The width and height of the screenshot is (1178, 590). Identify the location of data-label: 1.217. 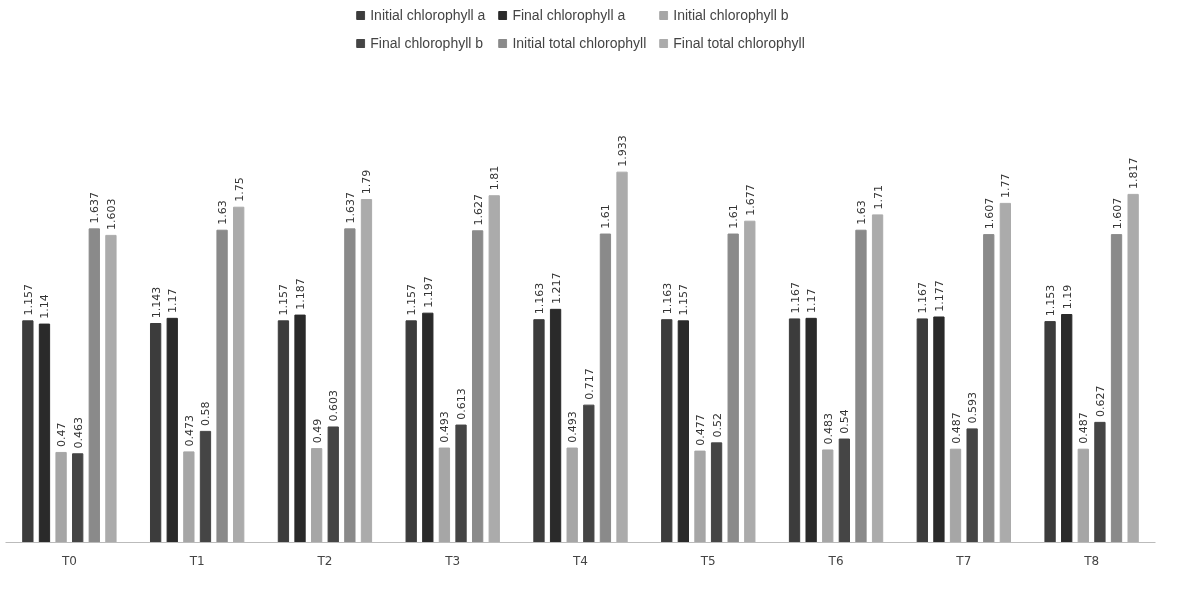
(556, 288).